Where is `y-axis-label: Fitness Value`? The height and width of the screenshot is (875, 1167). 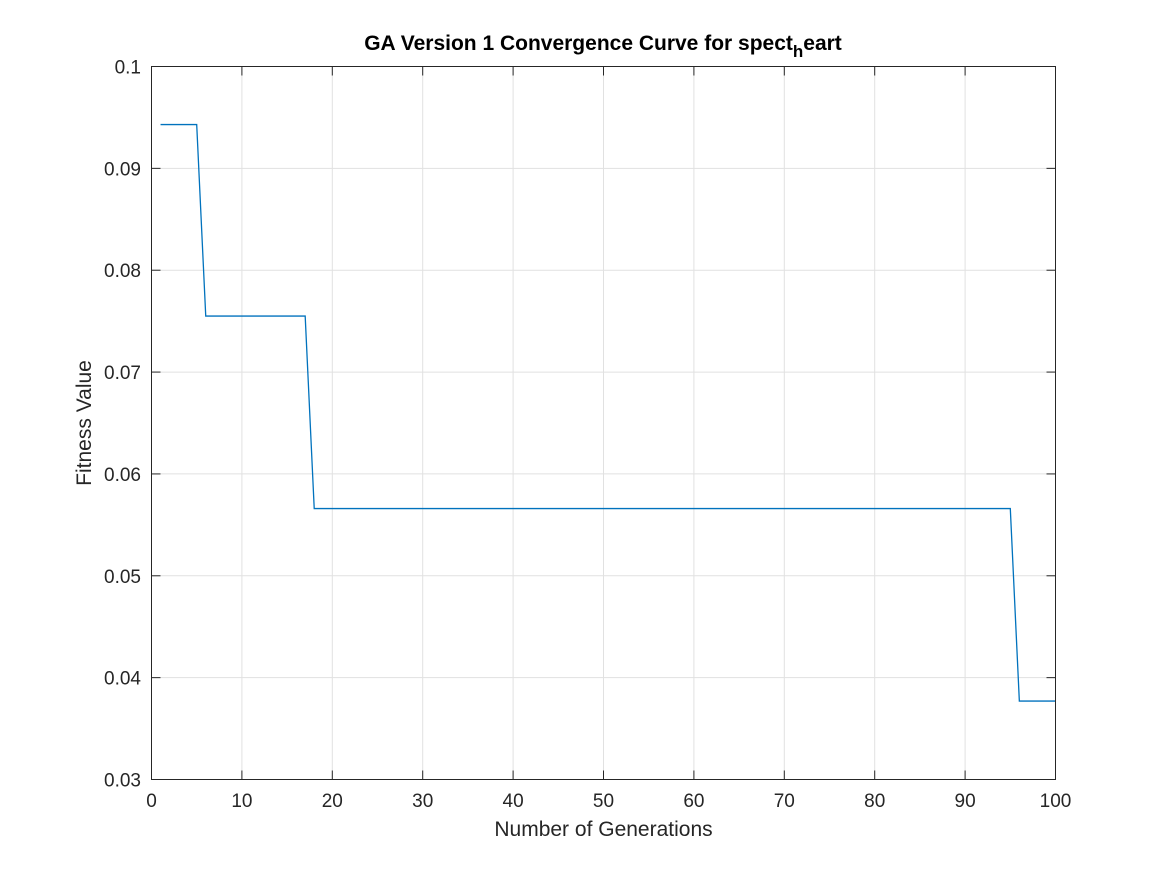
y-axis-label: Fitness Value is located at coordinates (84, 423).